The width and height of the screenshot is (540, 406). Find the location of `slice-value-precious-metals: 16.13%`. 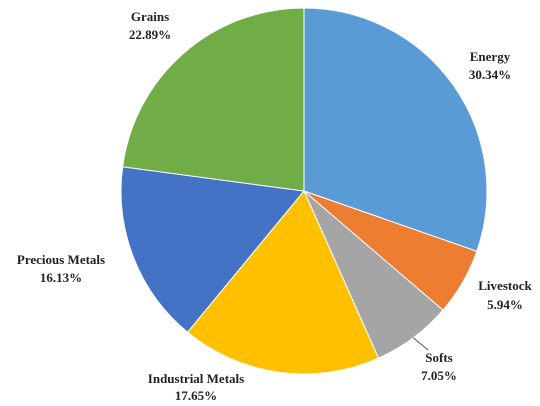

slice-value-precious-metals: 16.13% is located at coordinates (61, 277).